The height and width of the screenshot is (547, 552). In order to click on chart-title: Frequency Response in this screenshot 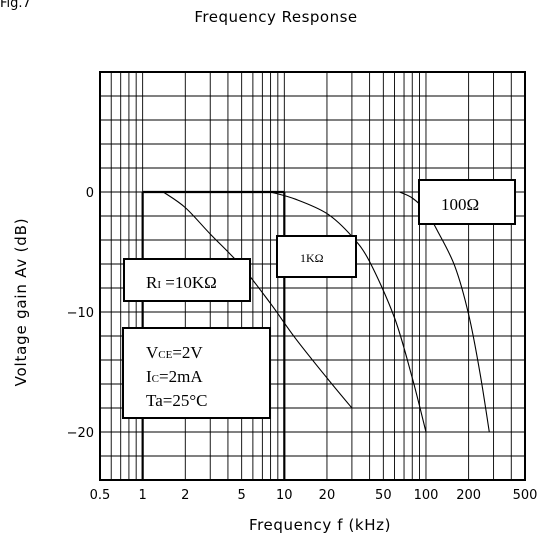, I will do `click(276, 17)`.